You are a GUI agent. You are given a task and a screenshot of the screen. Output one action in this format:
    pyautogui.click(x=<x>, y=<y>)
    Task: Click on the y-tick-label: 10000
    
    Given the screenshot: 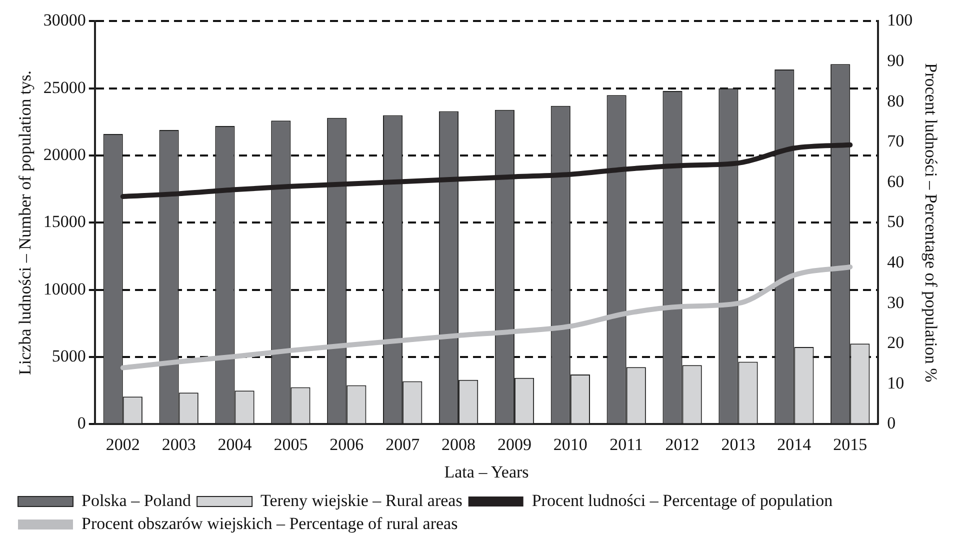 What is the action you would take?
    pyautogui.click(x=64, y=288)
    